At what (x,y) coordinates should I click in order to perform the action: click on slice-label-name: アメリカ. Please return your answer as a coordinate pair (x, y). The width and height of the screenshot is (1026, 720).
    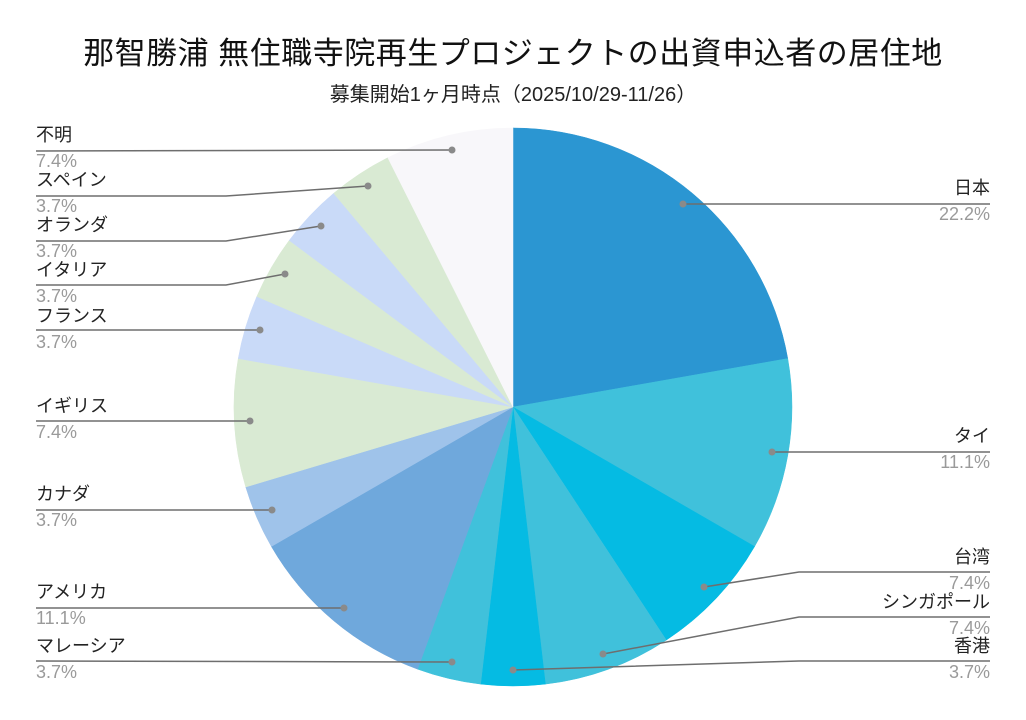
    Looking at the image, I should click on (72, 592).